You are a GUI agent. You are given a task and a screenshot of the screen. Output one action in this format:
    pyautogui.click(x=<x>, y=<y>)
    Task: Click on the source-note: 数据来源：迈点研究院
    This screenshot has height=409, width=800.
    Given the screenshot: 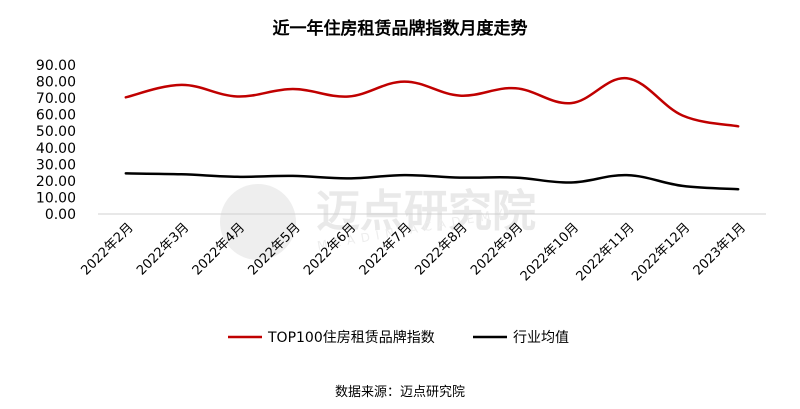 What is the action you would take?
    pyautogui.click(x=400, y=392)
    